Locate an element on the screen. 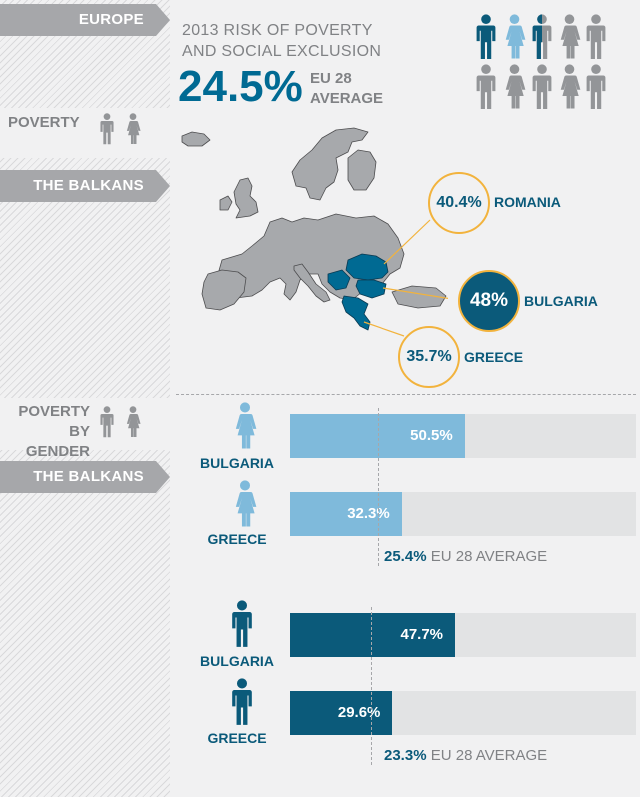 The width and height of the screenshot is (640, 797). bulgaria-circle: 48% is located at coordinates (489, 301).